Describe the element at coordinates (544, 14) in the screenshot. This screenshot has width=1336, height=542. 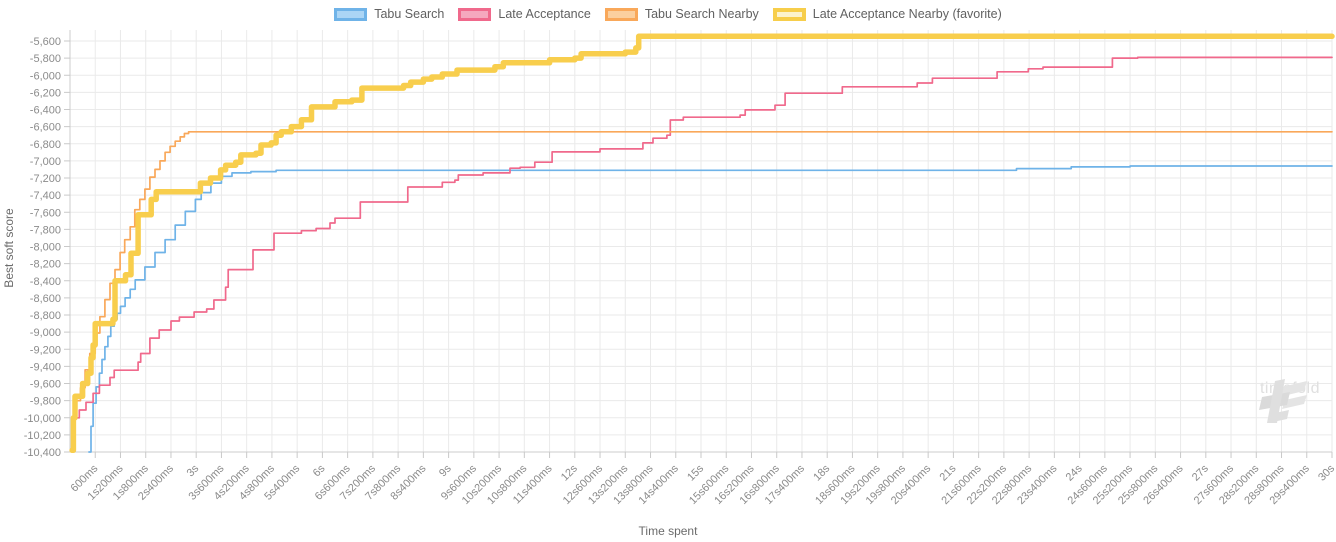
I see `legend-label-late-acceptance: Late Acceptance` at that location.